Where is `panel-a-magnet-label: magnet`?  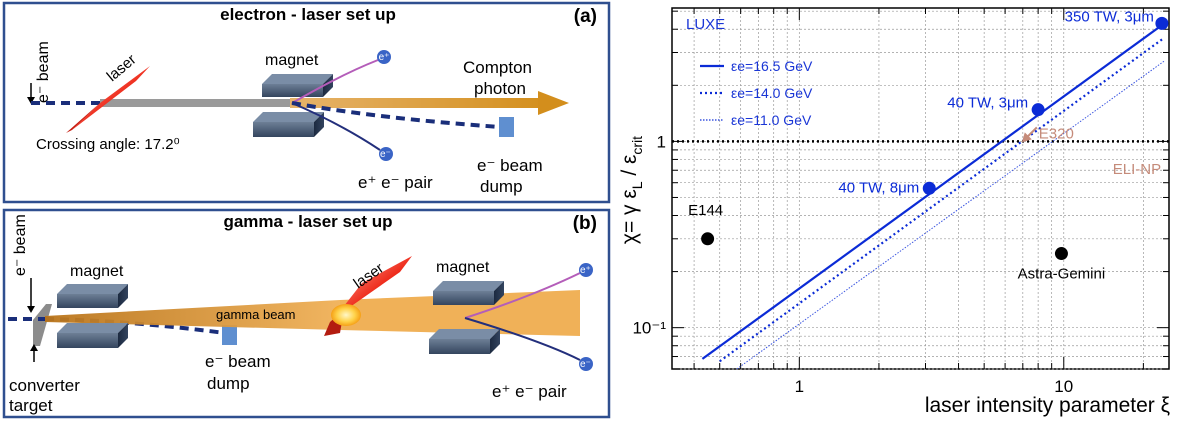
panel-a-magnet-label: magnet is located at coordinates (292, 60).